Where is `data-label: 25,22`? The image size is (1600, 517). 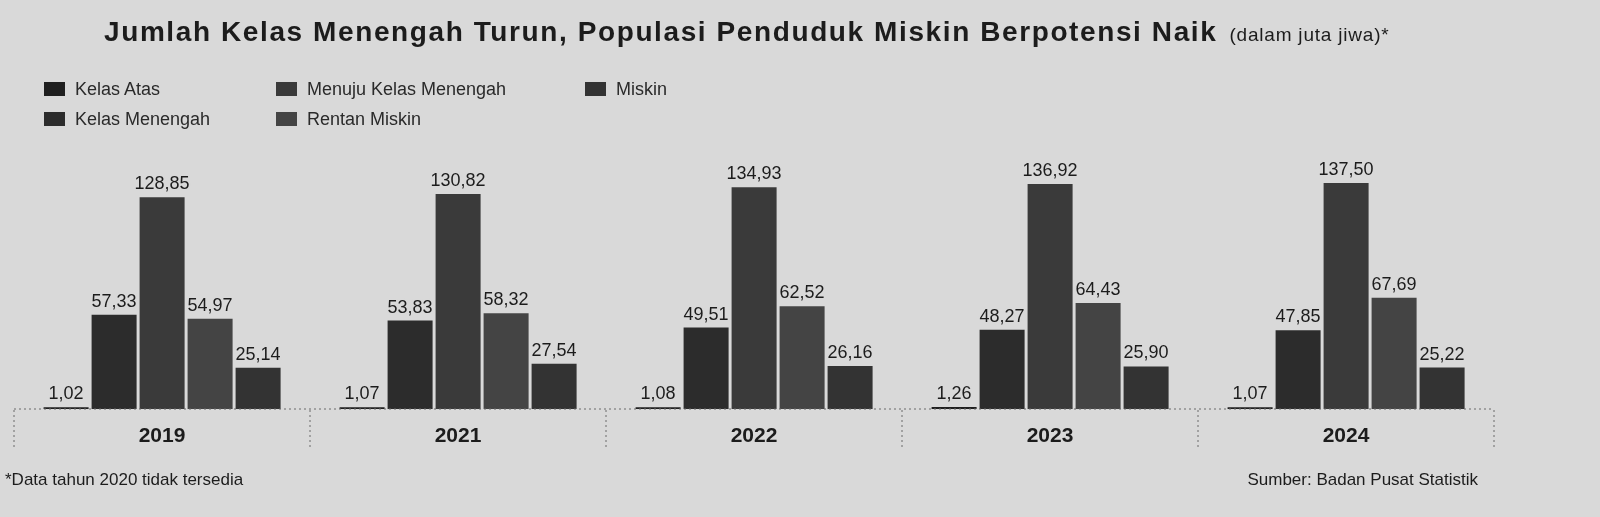
data-label: 25,22 is located at coordinates (1442, 353).